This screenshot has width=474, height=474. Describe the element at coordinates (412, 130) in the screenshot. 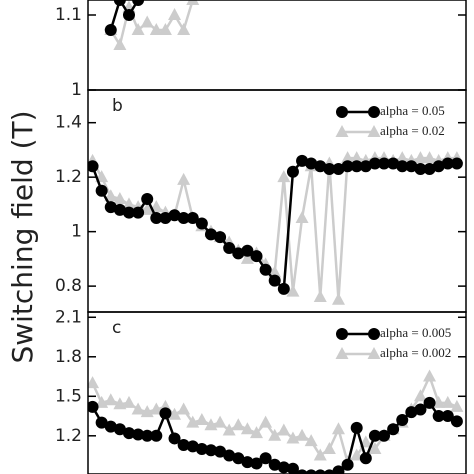

I see `legend-label: alpha = 0.02` at that location.